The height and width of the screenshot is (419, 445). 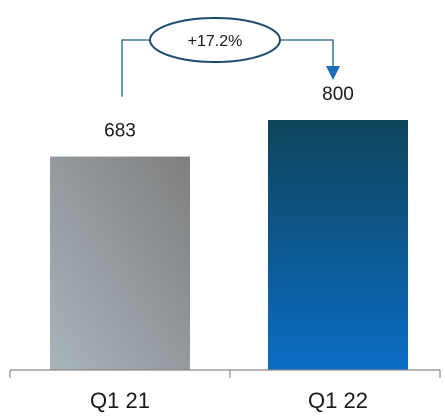 What do you see at coordinates (225, 373) in the screenshot?
I see `x-axis` at bounding box center [225, 373].